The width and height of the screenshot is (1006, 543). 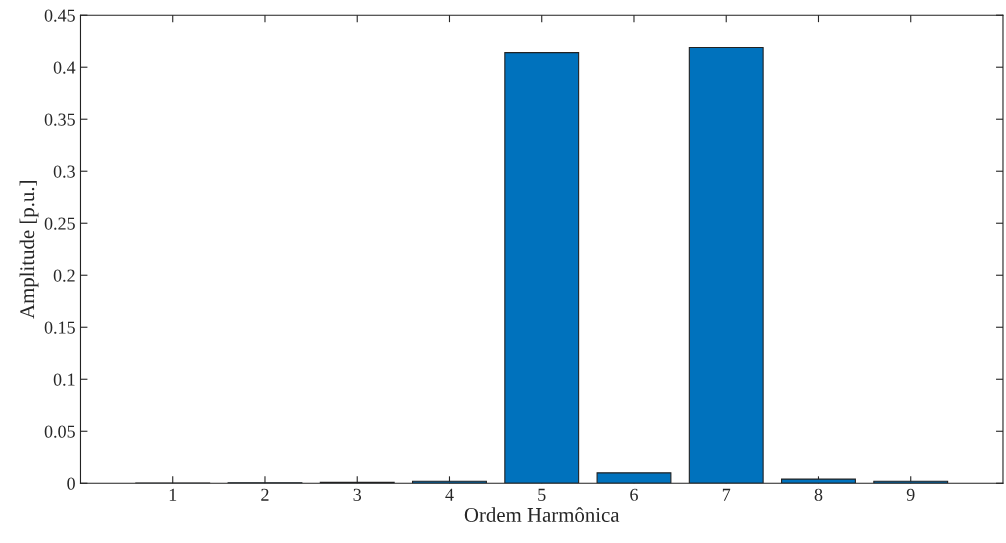 What do you see at coordinates (910, 494) in the screenshot?
I see `x-tick-label: 9` at bounding box center [910, 494].